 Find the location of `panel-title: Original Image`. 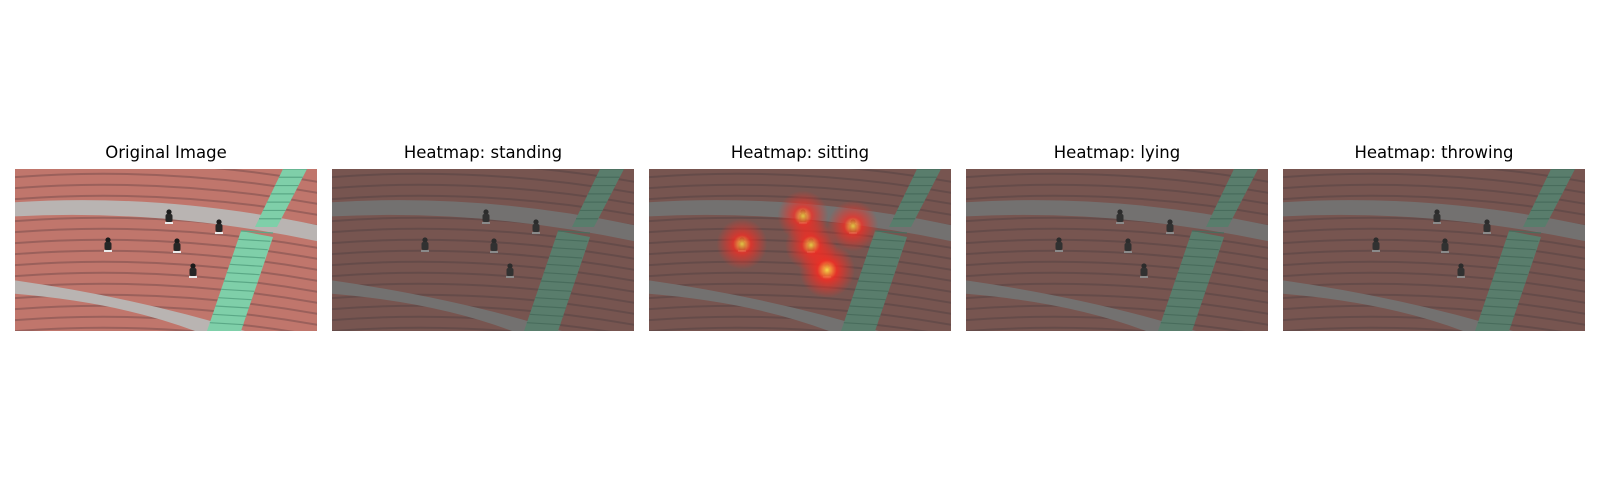

panel-title: Original Image is located at coordinates (166, 152).